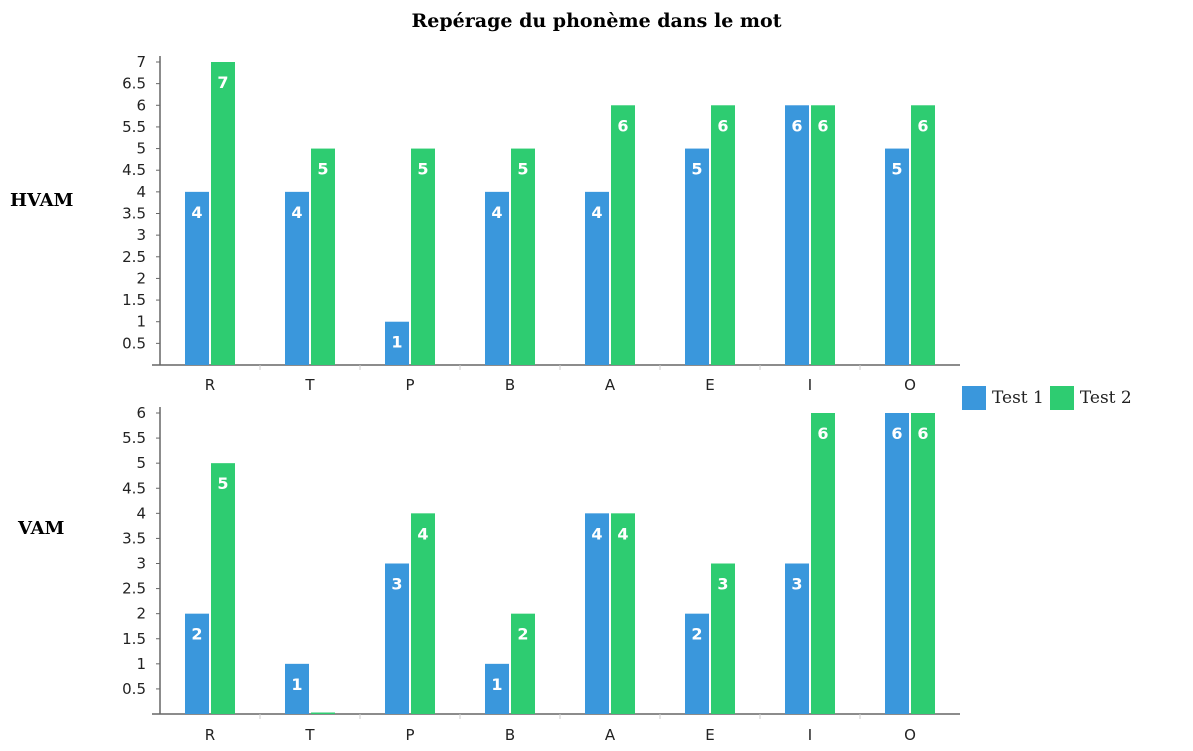  I want to click on data-label-vam-a-test1: 4, so click(596, 533).